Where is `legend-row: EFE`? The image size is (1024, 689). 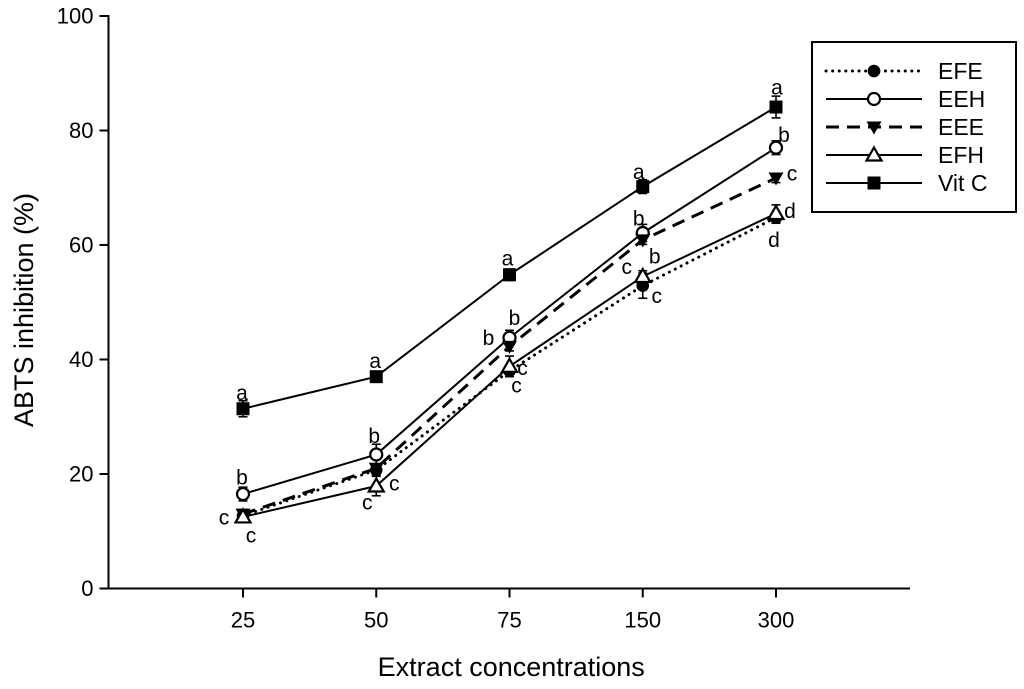
legend-row: EFE is located at coordinates (903, 71).